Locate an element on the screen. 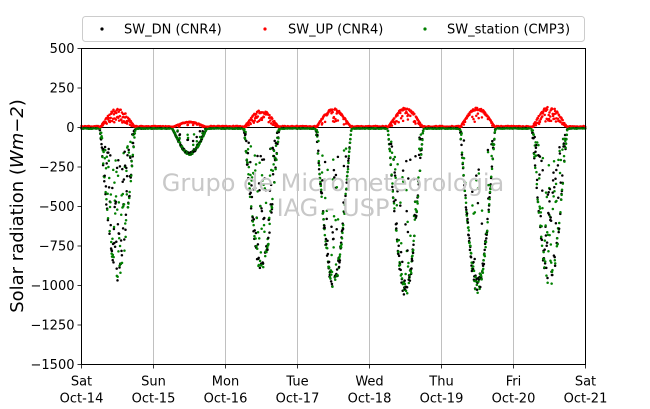  watermark: Grupo de Micrometeorologia IAG - USP is located at coordinates (333, 195).